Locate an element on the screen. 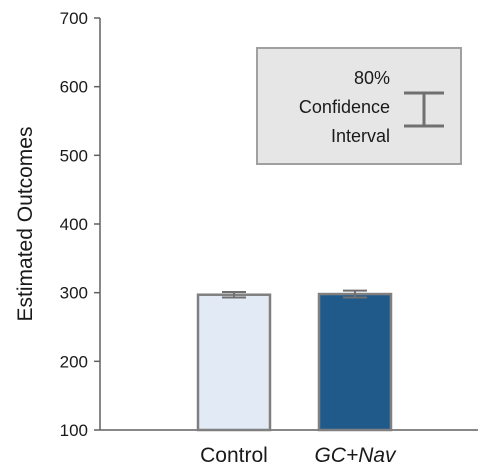  y-tick-label: 600 is located at coordinates (74, 87).